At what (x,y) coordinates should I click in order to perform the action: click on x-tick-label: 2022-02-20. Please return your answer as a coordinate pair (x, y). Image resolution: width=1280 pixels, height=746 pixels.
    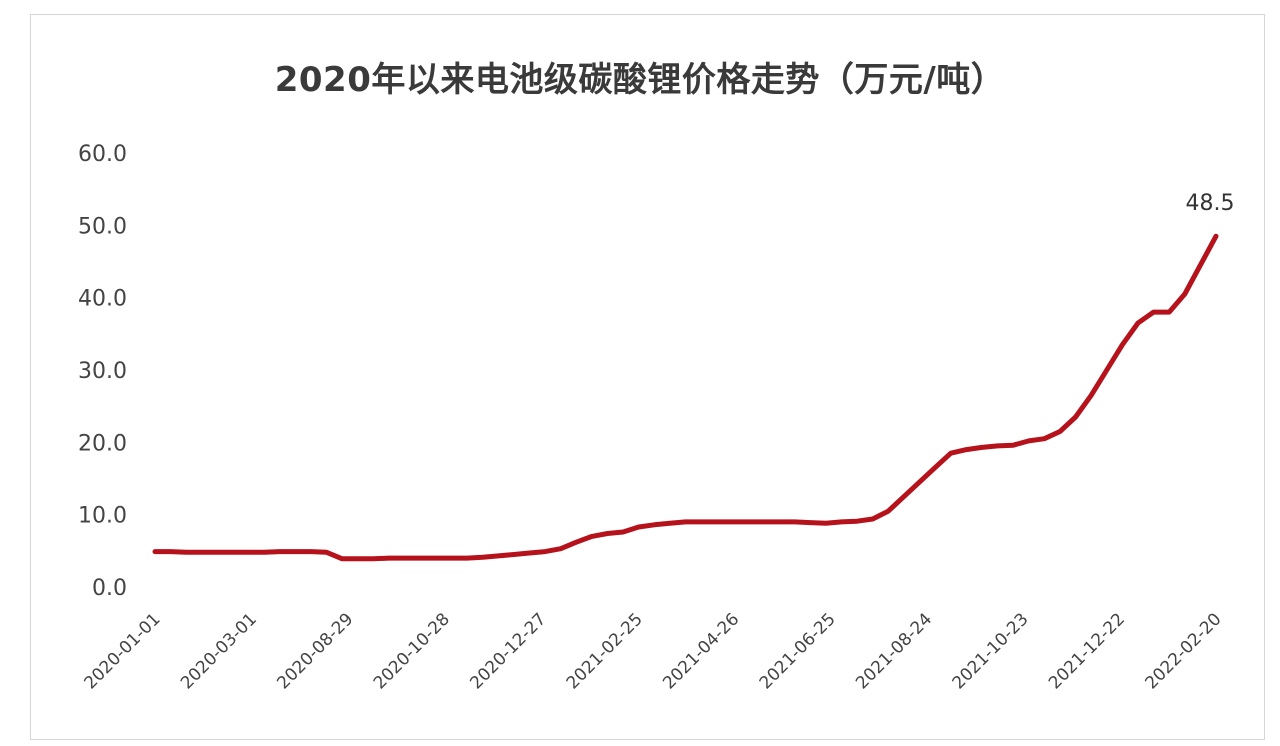
    Looking at the image, I should click on (1184, 651).